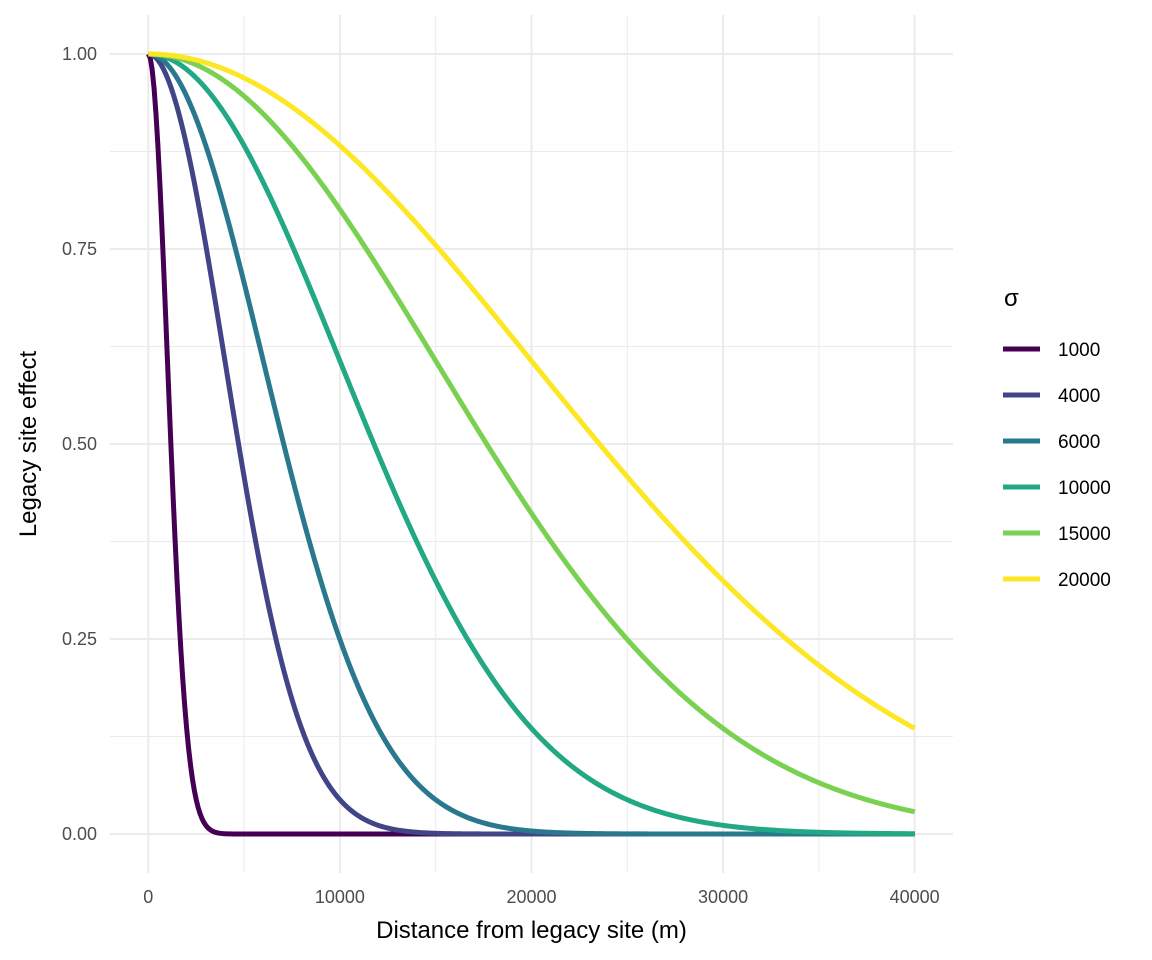 The height and width of the screenshot is (960, 1152). What do you see at coordinates (1079, 396) in the screenshot?
I see `legend-label: 4000` at bounding box center [1079, 396].